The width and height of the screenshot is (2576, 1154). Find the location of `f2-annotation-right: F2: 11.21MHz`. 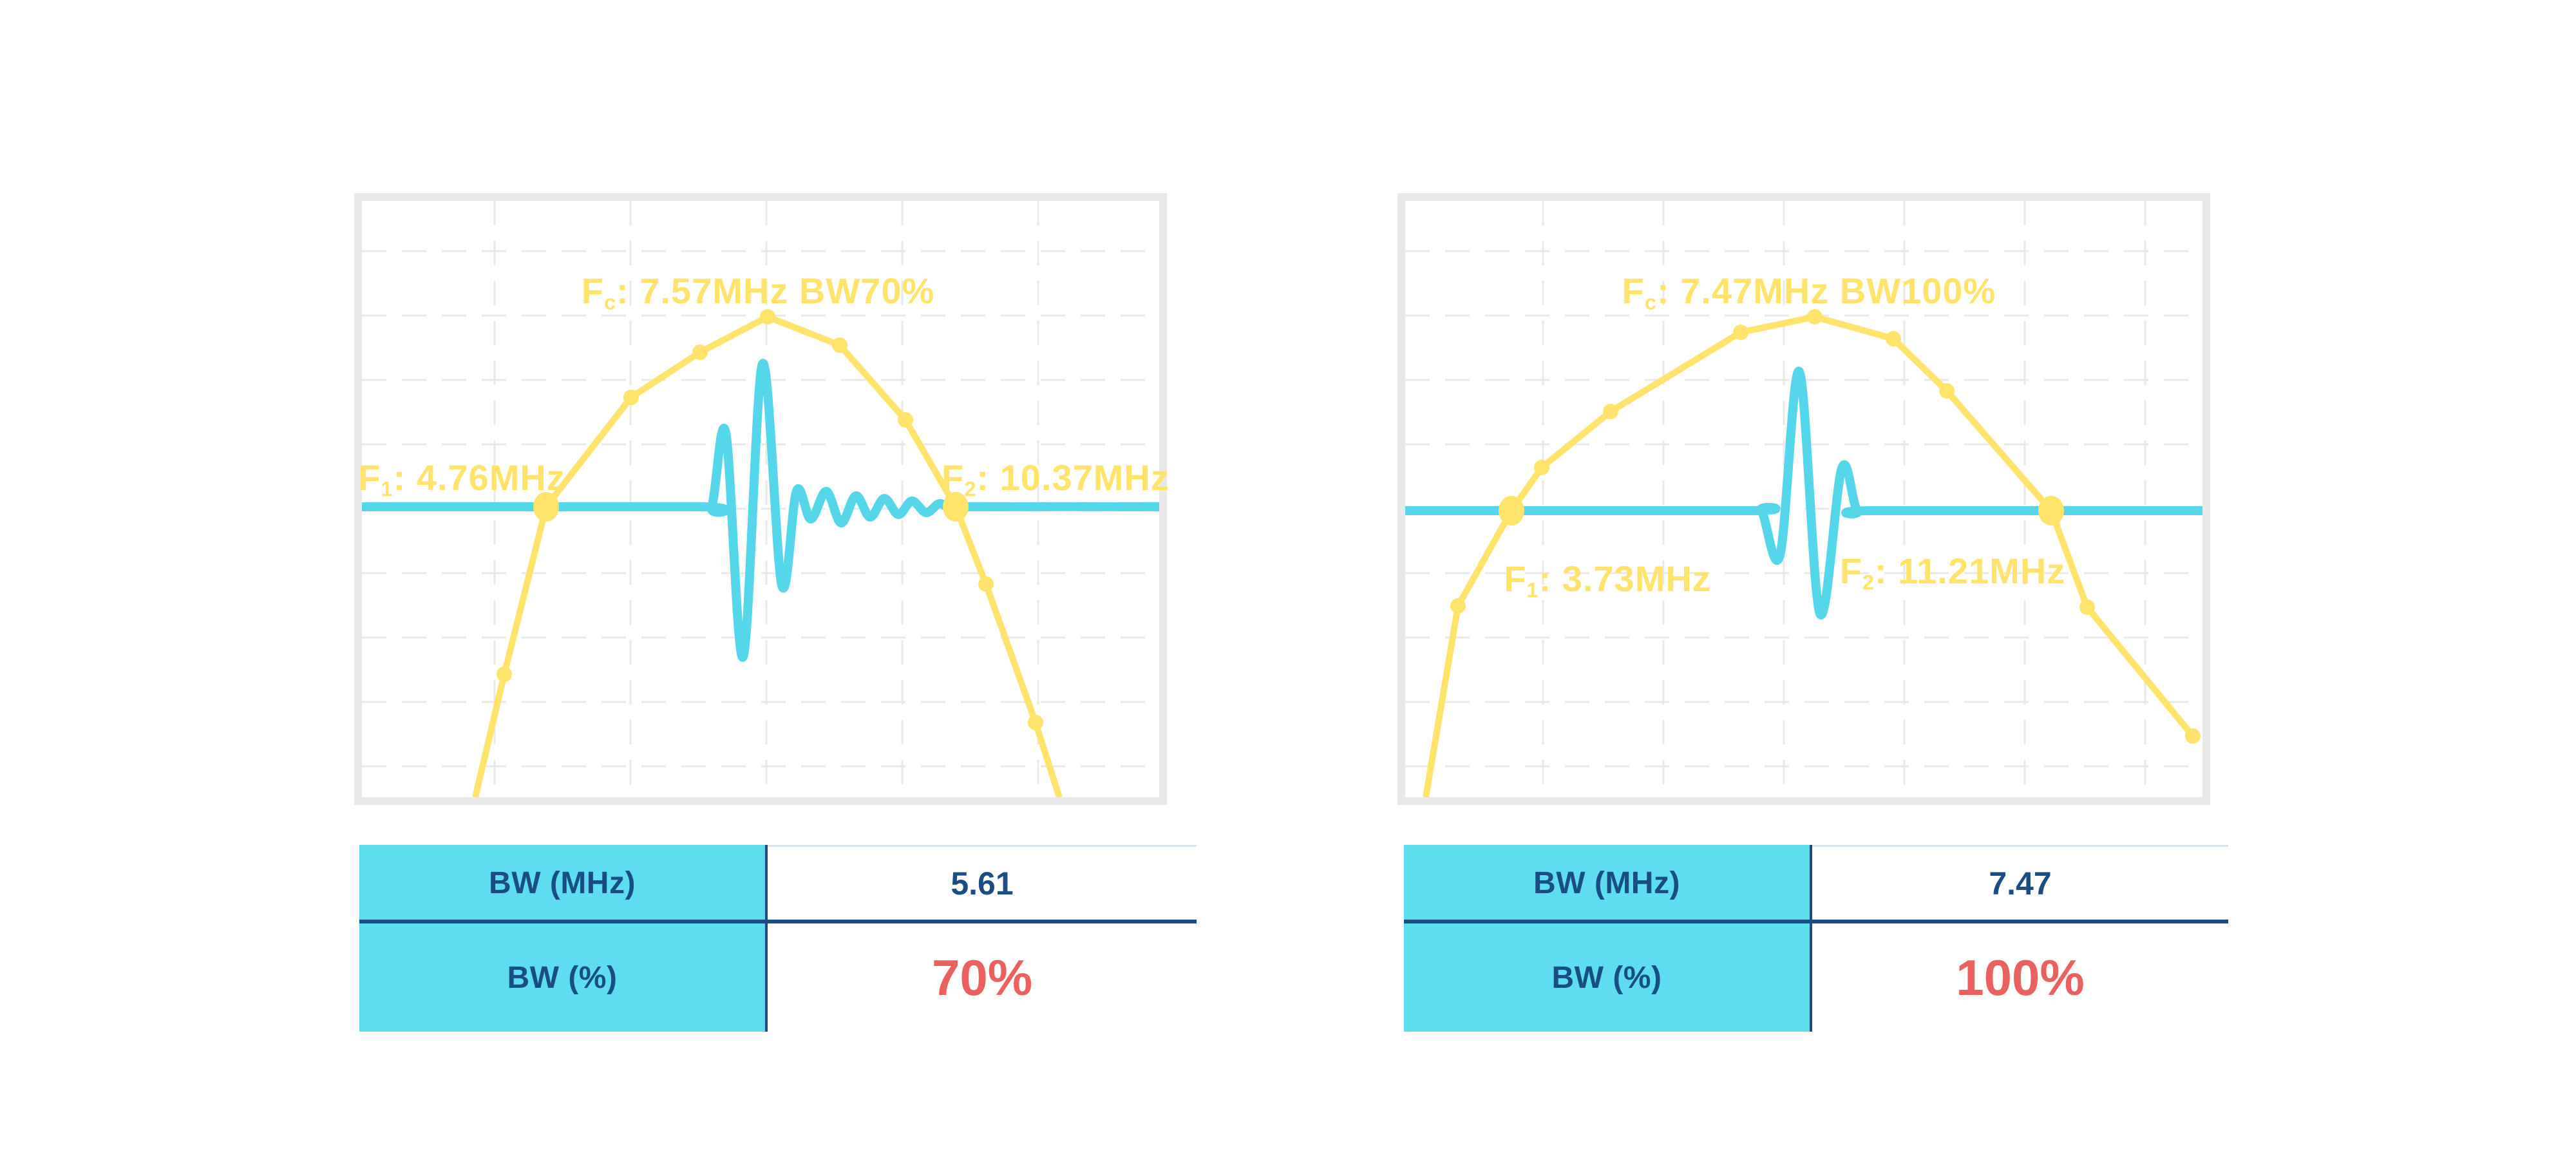

f2-annotation-right: F2: 11.21MHz is located at coordinates (1953, 573).